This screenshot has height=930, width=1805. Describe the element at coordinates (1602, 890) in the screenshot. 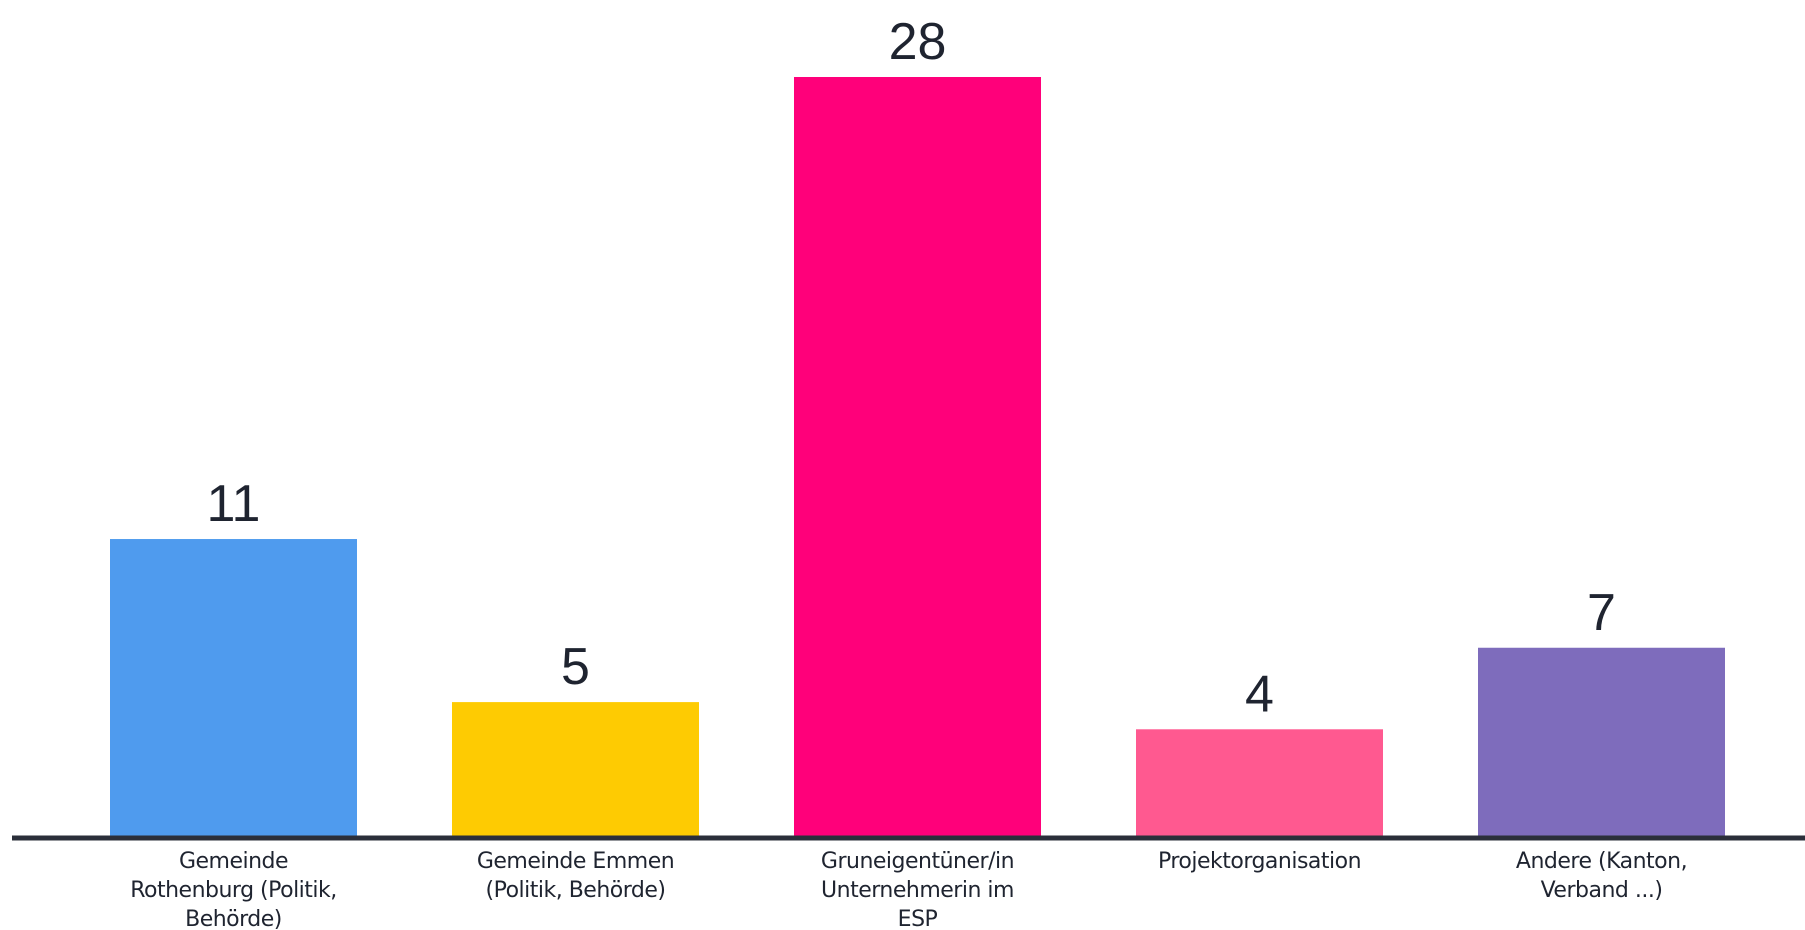

I see `category-label-line: Verband ...)` at that location.